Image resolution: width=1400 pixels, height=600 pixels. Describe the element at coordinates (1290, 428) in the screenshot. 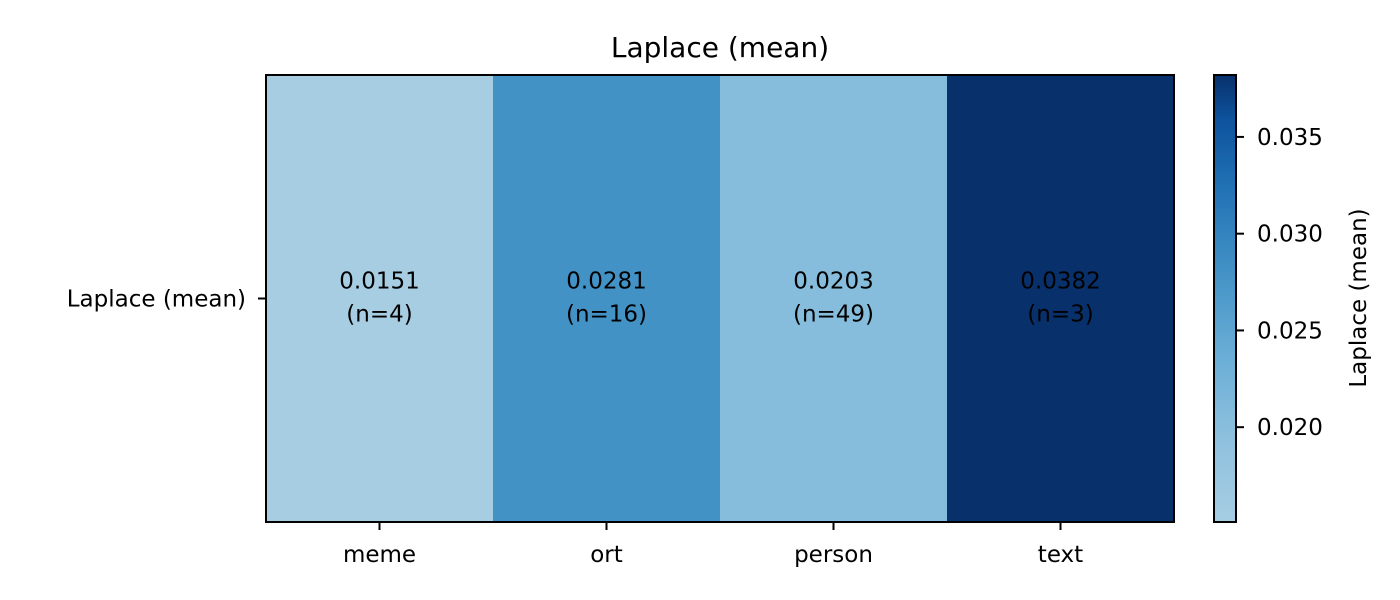

I see `colorbar-tick-label: 0.020` at that location.